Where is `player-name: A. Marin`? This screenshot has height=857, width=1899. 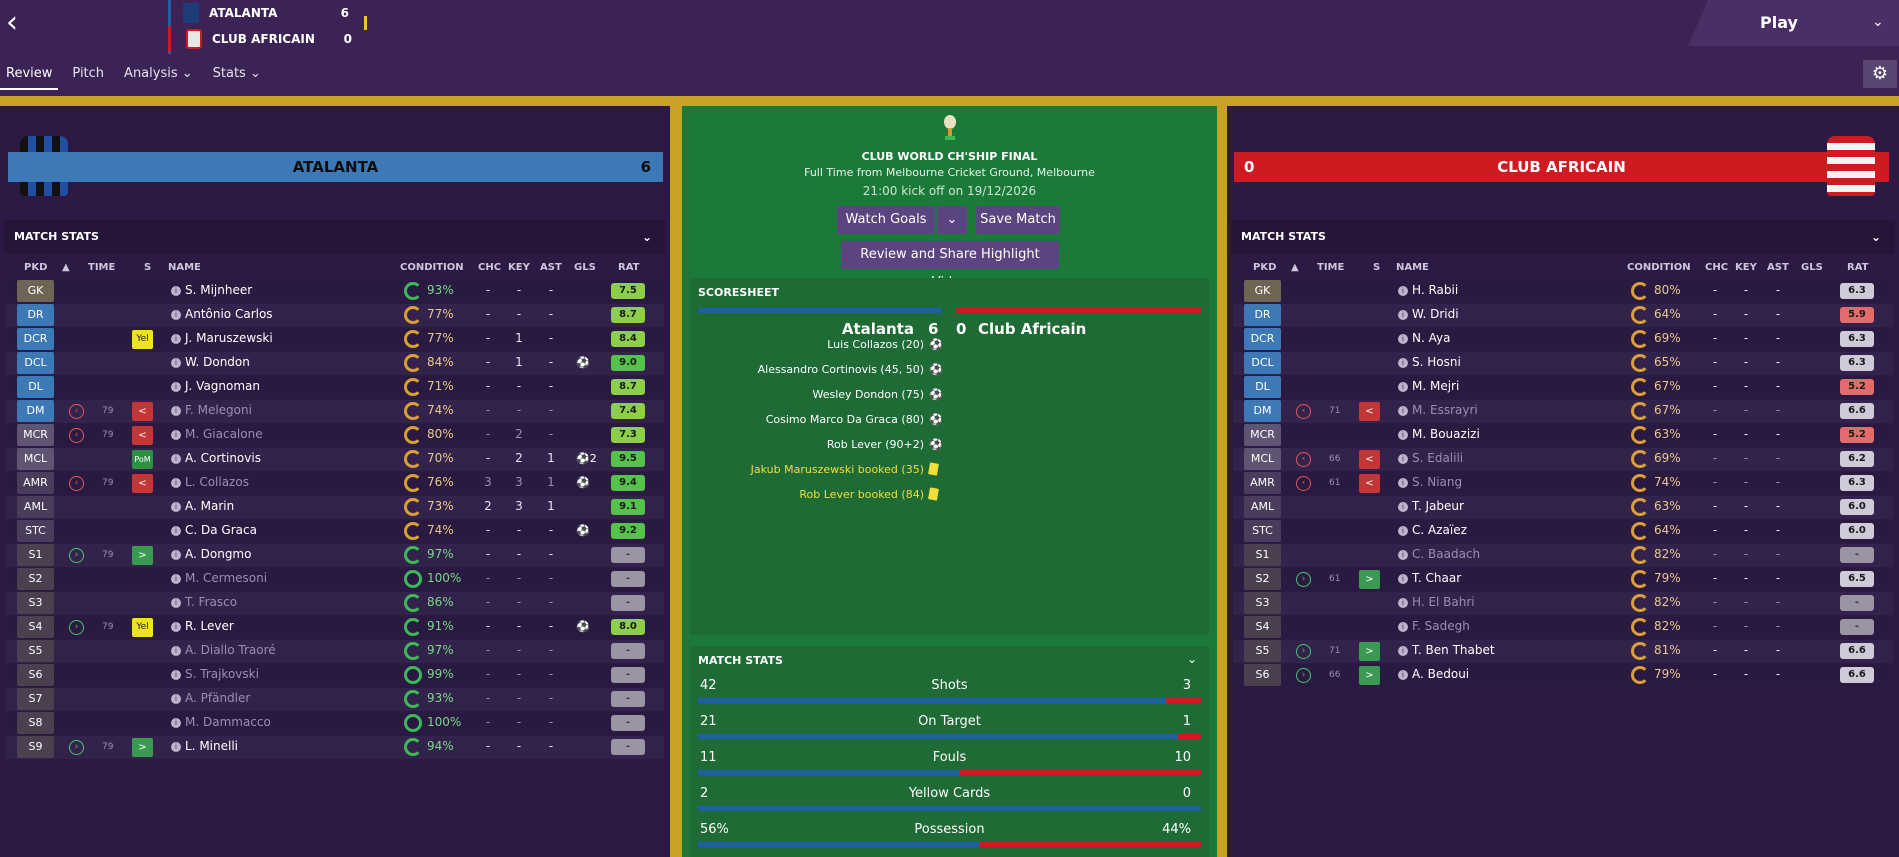 player-name: A. Marin is located at coordinates (210, 506).